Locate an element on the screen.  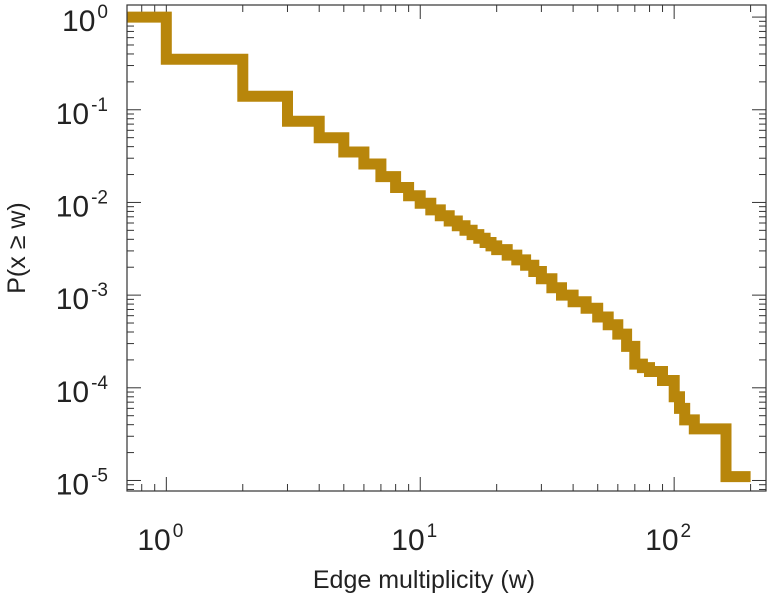
x-tick-label: 10 1 is located at coordinates (414, 539).